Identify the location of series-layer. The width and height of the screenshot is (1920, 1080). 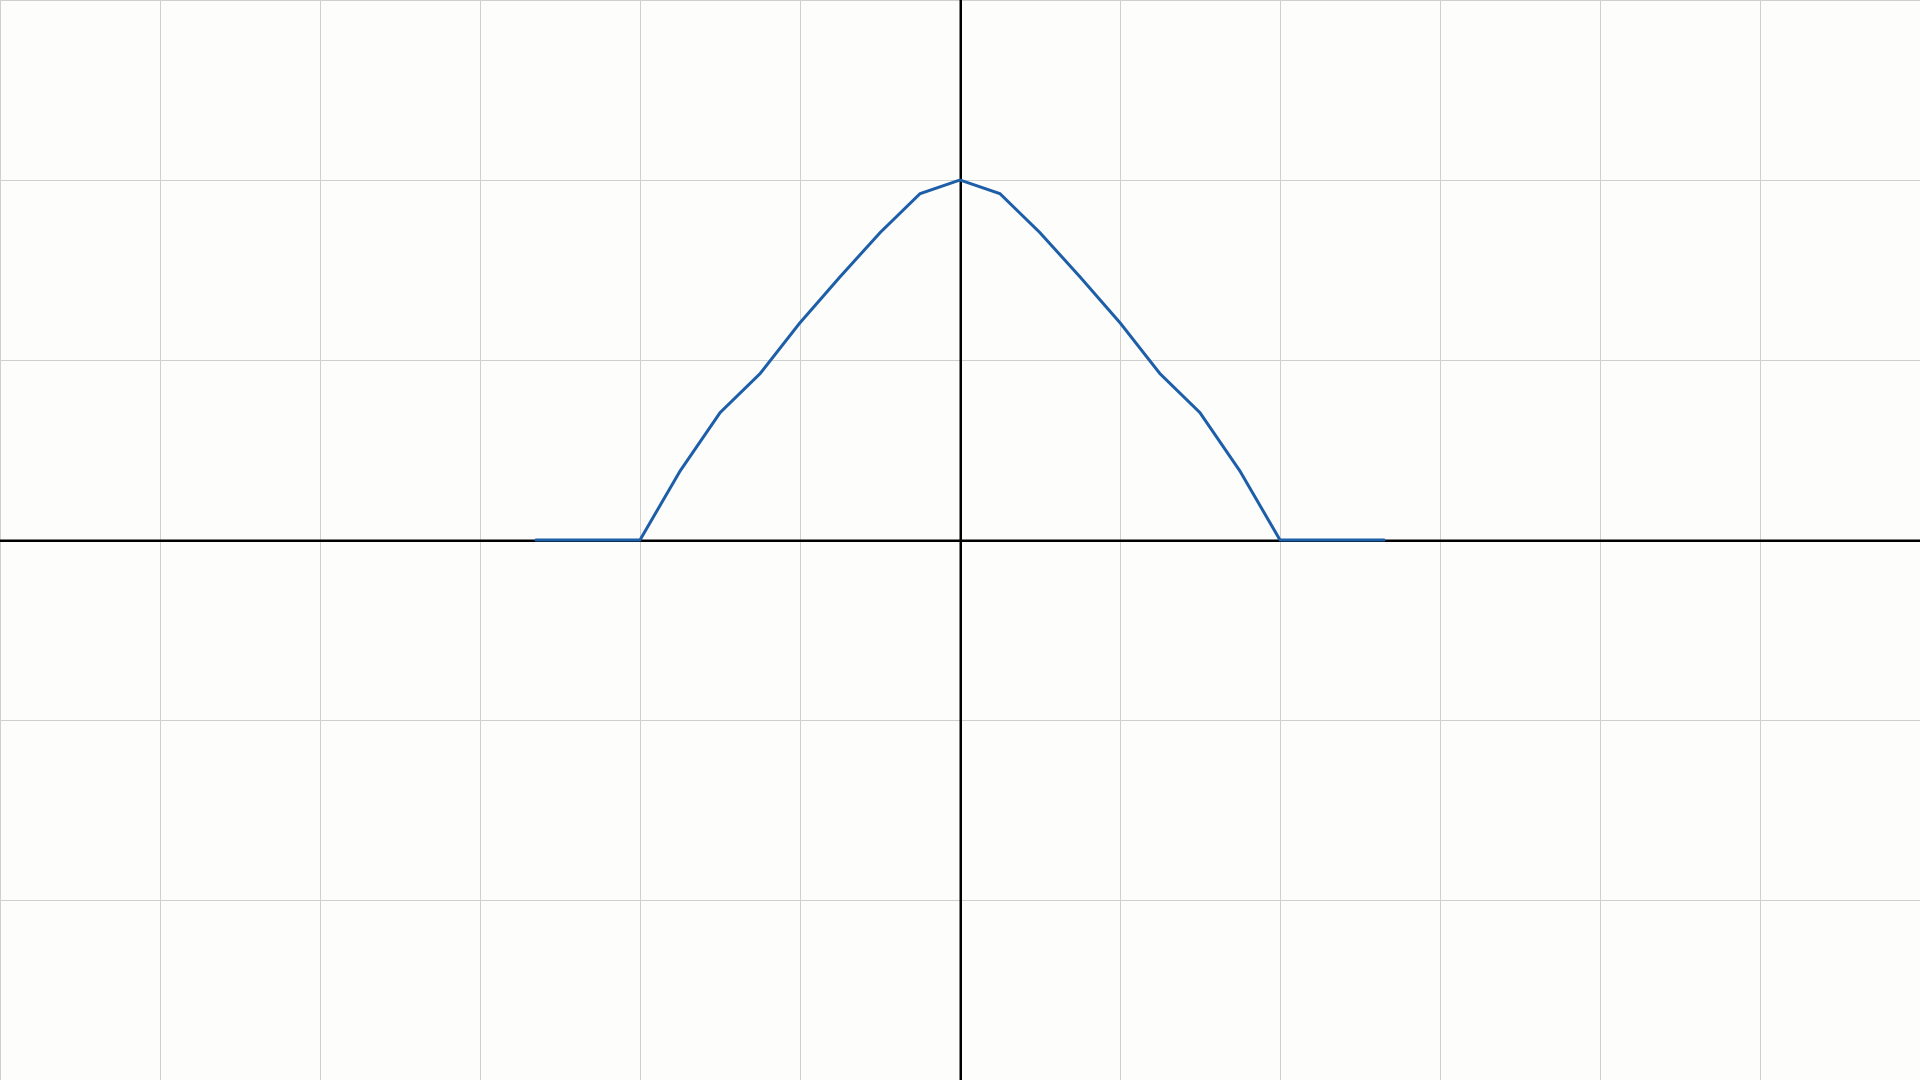
(960, 360).